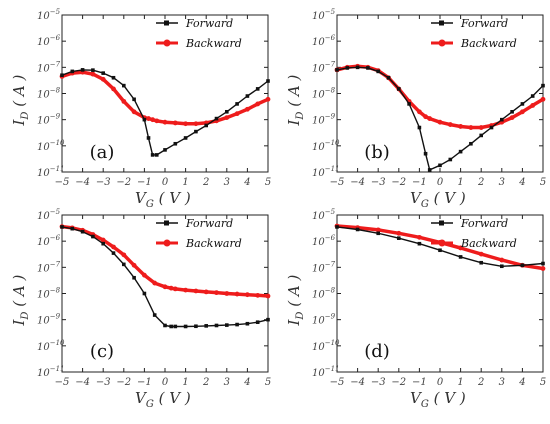 The width and height of the screenshot is (550, 424). I want to click on y-tick-label: 10⁻⁶, so click(49, 241).